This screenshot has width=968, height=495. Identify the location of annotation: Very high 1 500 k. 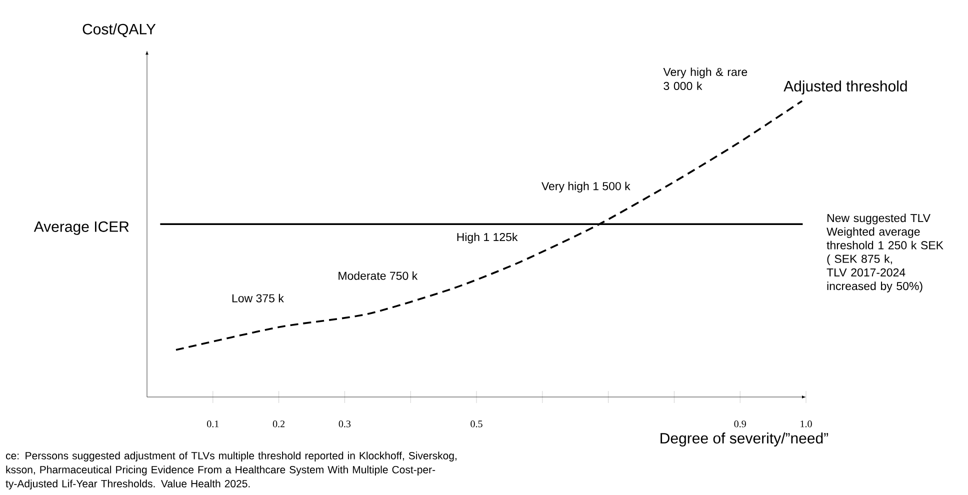
(586, 187).